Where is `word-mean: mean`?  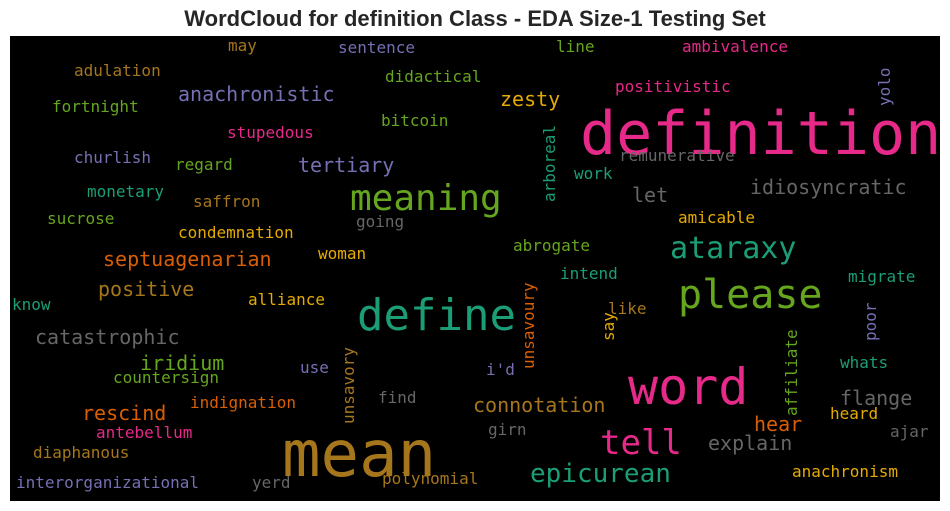
word-mean: mean is located at coordinates (359, 455).